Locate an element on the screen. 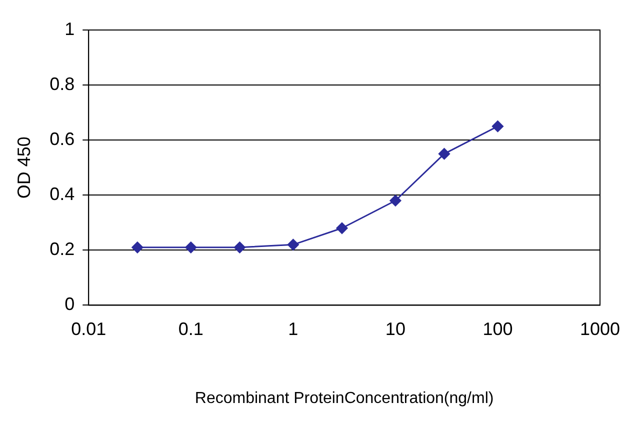 This screenshot has width=640, height=427. y-tick-label: 0 is located at coordinates (69, 304).